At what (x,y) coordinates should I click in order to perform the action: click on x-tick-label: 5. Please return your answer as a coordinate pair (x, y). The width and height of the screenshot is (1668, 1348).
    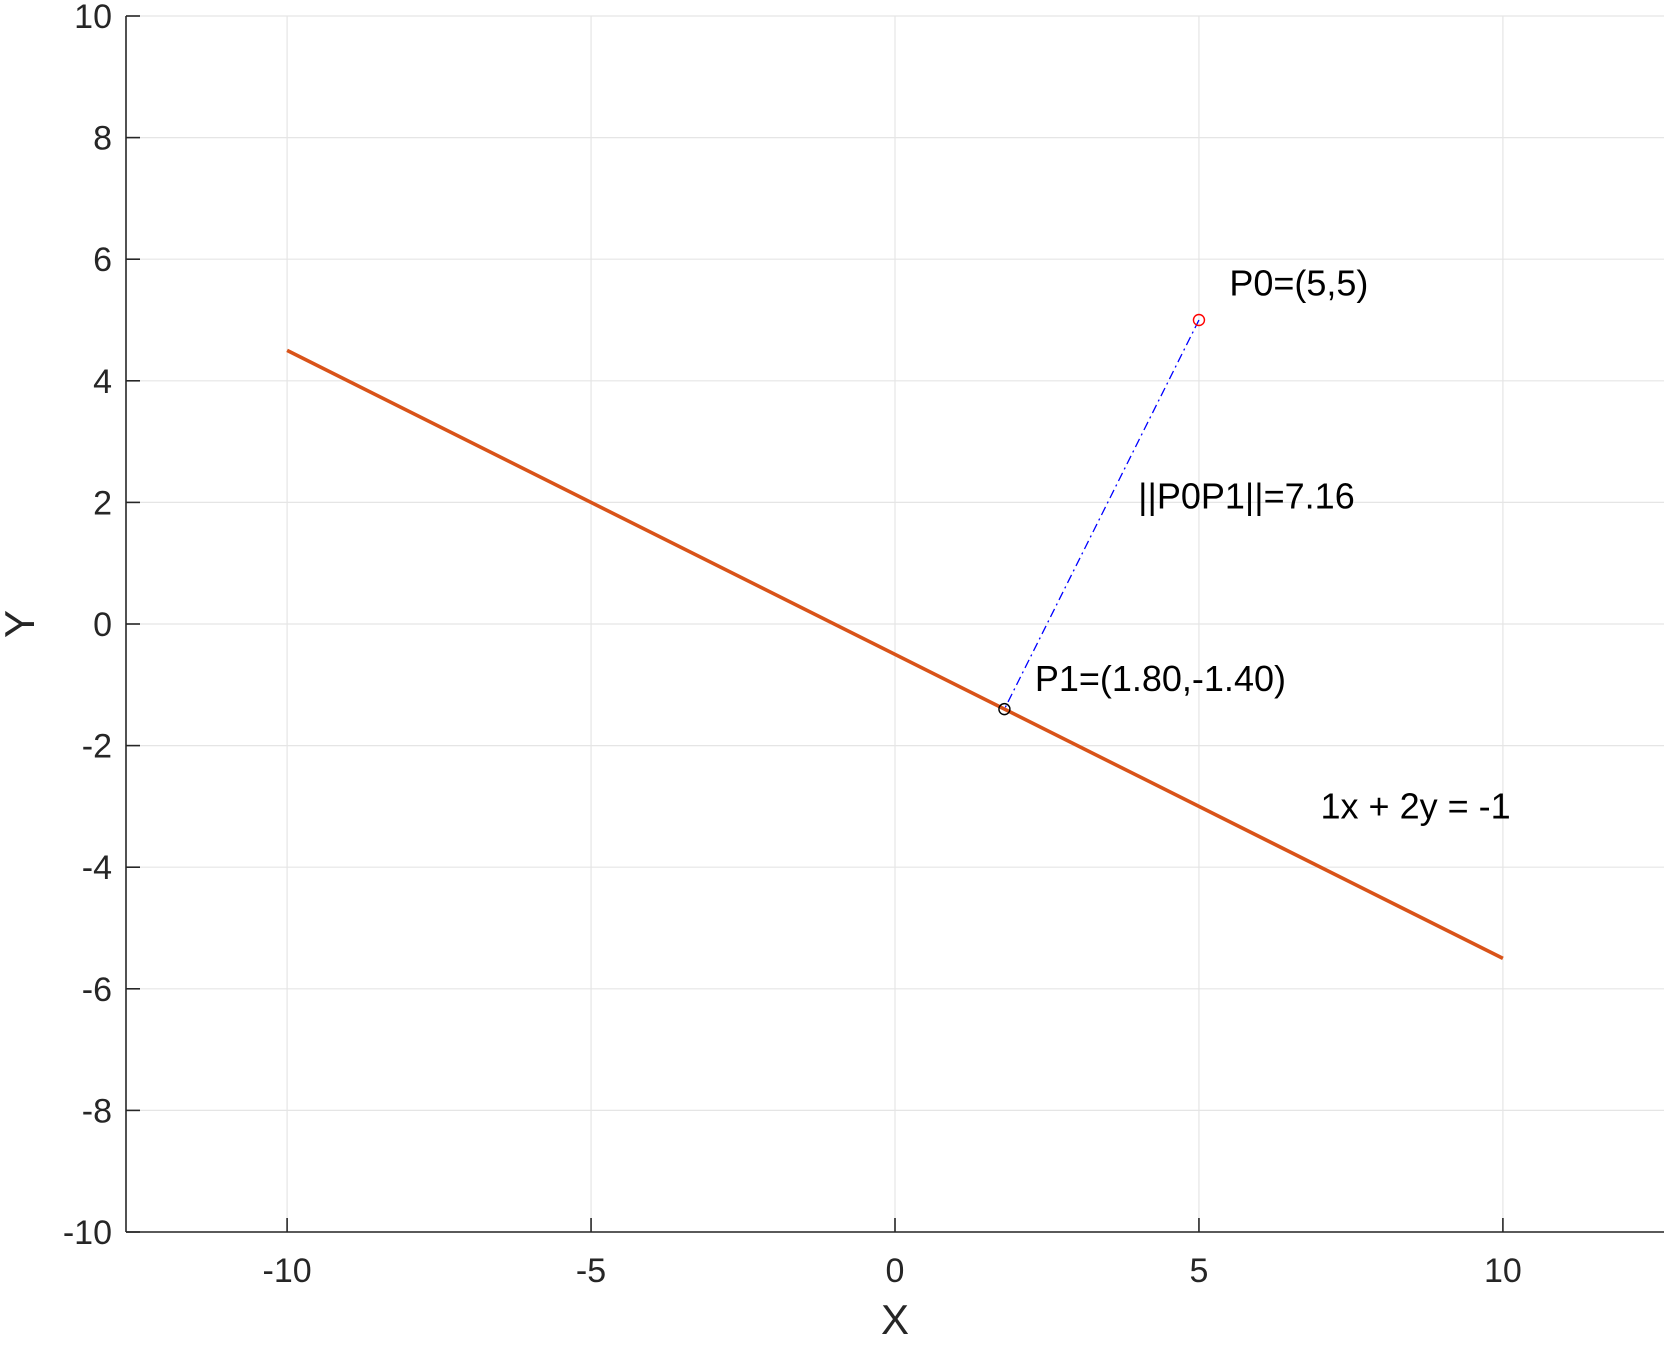
    Looking at the image, I should click on (1198, 1271).